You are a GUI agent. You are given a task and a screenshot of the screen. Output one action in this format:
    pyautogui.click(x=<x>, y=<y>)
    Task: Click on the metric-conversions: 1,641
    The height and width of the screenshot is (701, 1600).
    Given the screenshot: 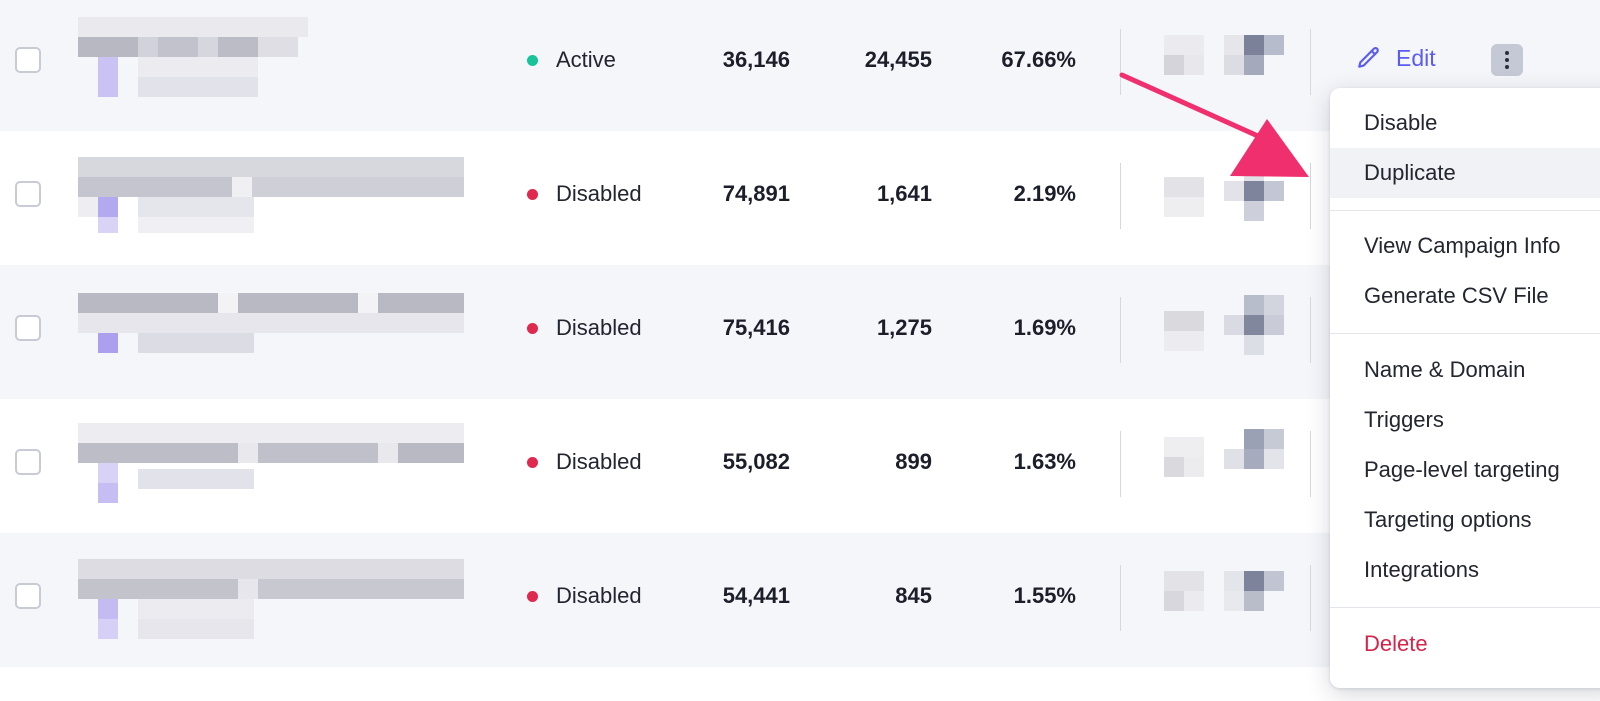 What is the action you would take?
    pyautogui.click(x=904, y=193)
    